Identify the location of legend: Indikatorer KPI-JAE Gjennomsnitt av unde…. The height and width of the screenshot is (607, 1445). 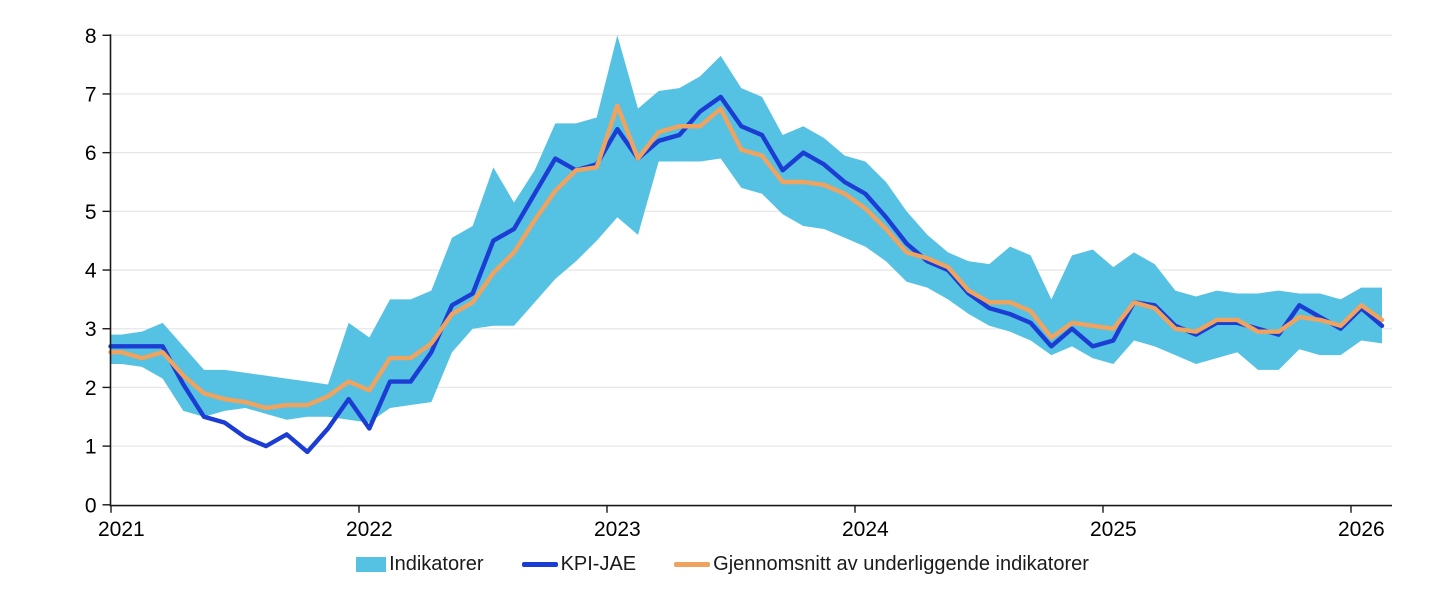
(722, 564).